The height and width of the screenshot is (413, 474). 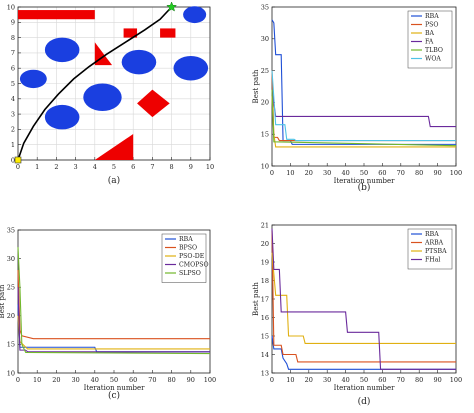 I want to click on series-line-pso-de, so click(x=113, y=332).